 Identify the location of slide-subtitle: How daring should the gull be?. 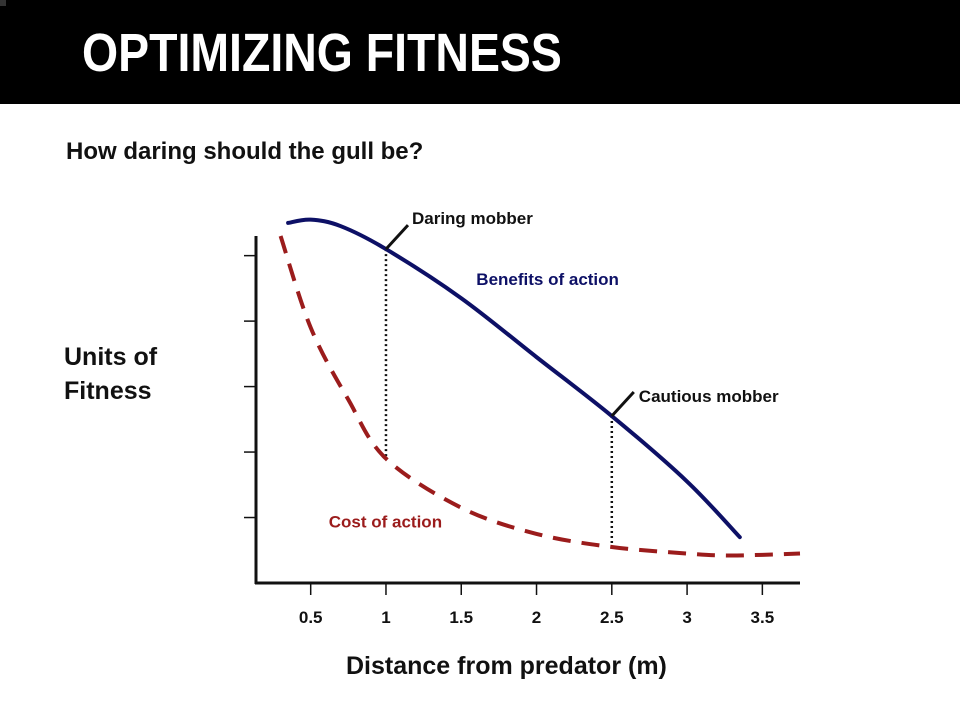
(245, 151).